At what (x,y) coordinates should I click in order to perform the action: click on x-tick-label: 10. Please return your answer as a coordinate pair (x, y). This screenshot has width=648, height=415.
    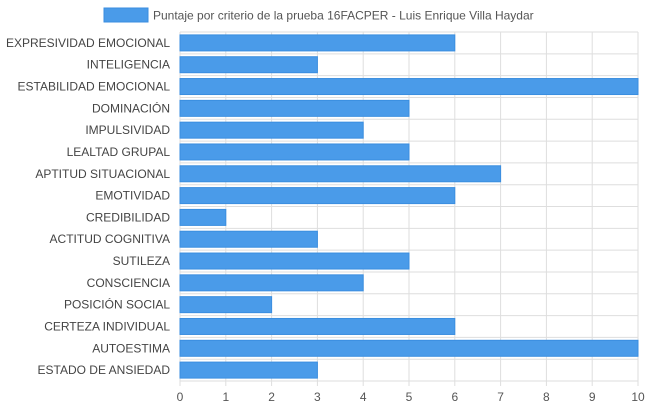
    Looking at the image, I should click on (638, 397).